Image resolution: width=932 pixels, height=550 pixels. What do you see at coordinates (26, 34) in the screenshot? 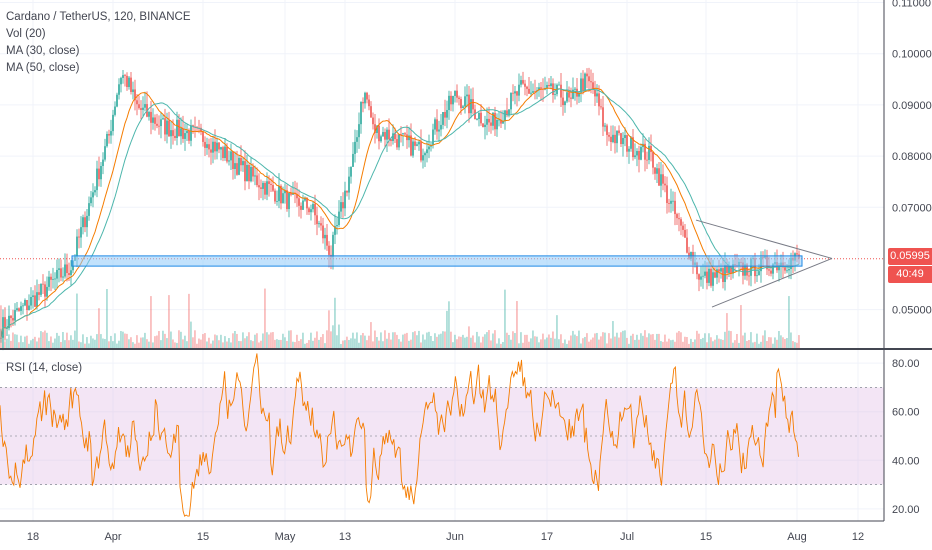
I see `volume-legend: Vol (20)` at bounding box center [26, 34].